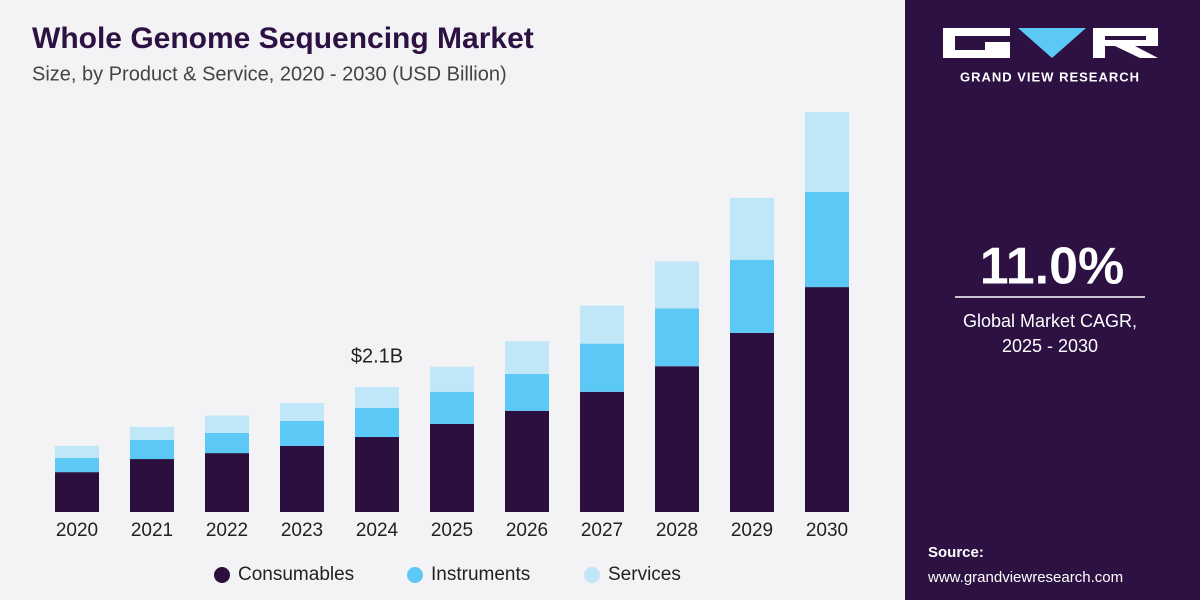 Image resolution: width=1200 pixels, height=600 pixels. Describe the element at coordinates (1125, 43) in the screenshot. I see `logo-r` at that location.